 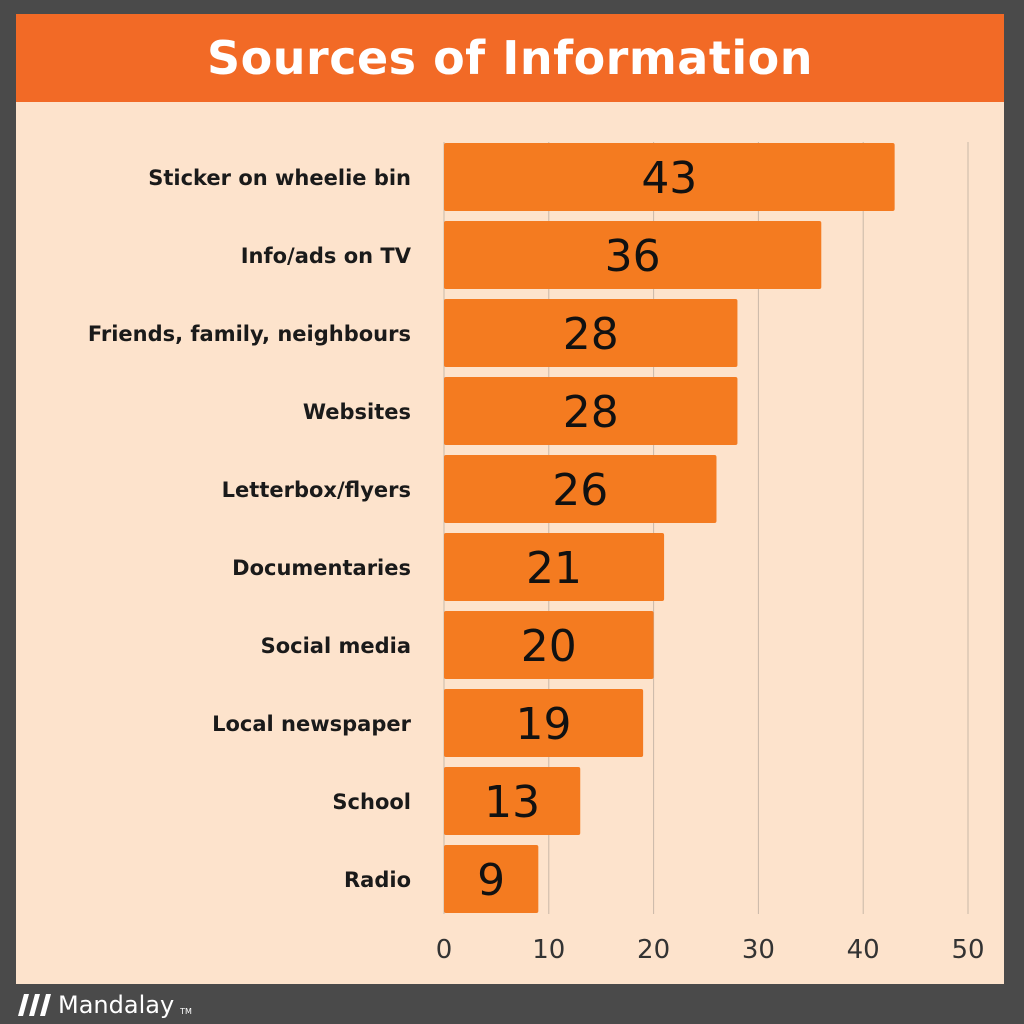 I want to click on brand-name: Mandalay, so click(x=116, y=1005).